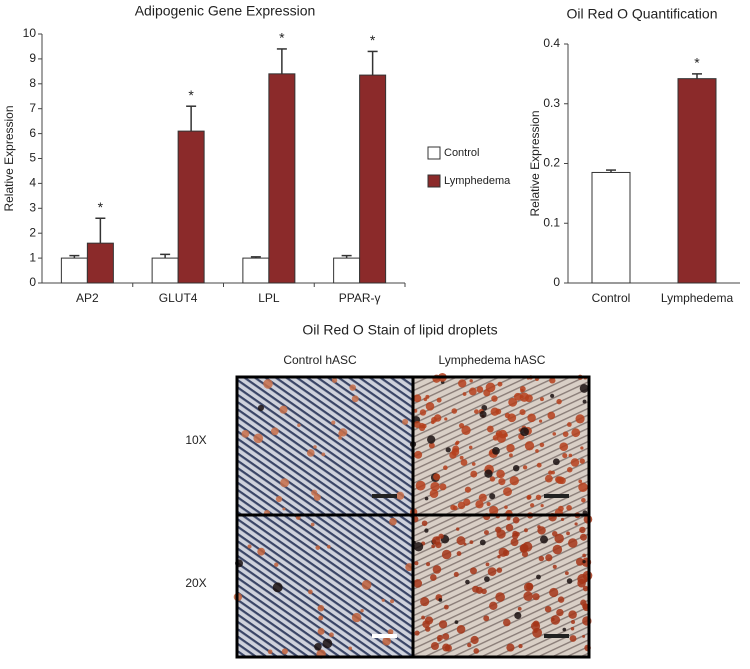 This screenshot has width=750, height=669. What do you see at coordinates (551, 163) in the screenshot?
I see `y-tick-label: 0.2` at bounding box center [551, 163].